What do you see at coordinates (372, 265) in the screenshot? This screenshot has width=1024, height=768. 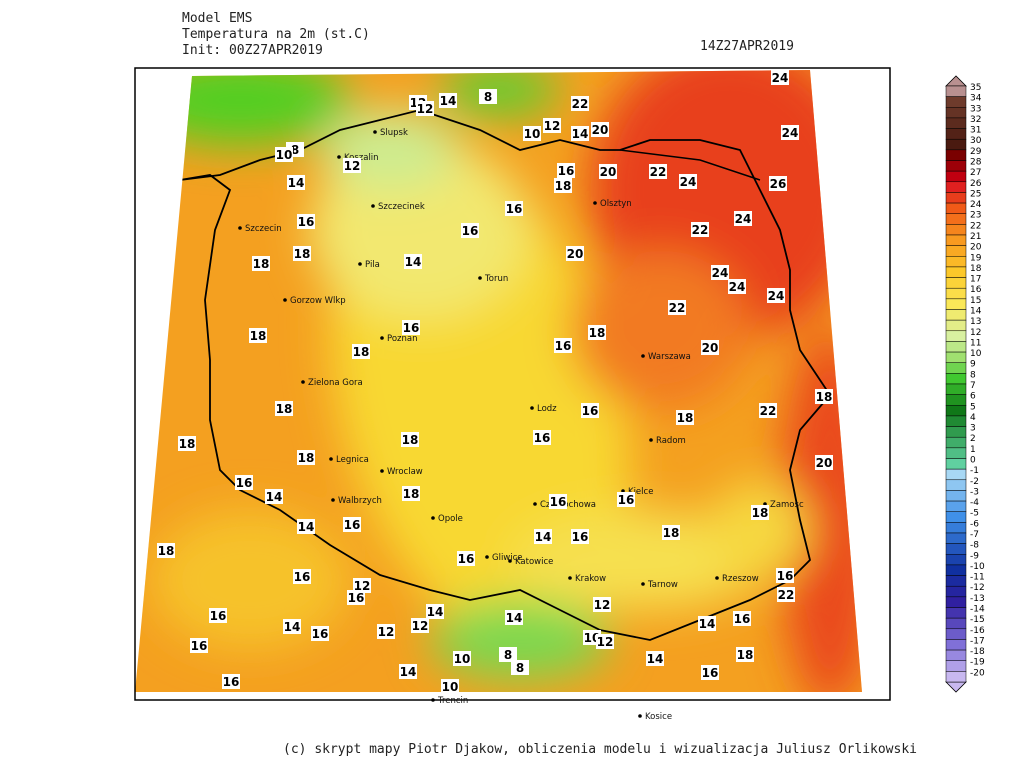 I see `city-name: Pila` at bounding box center [372, 265].